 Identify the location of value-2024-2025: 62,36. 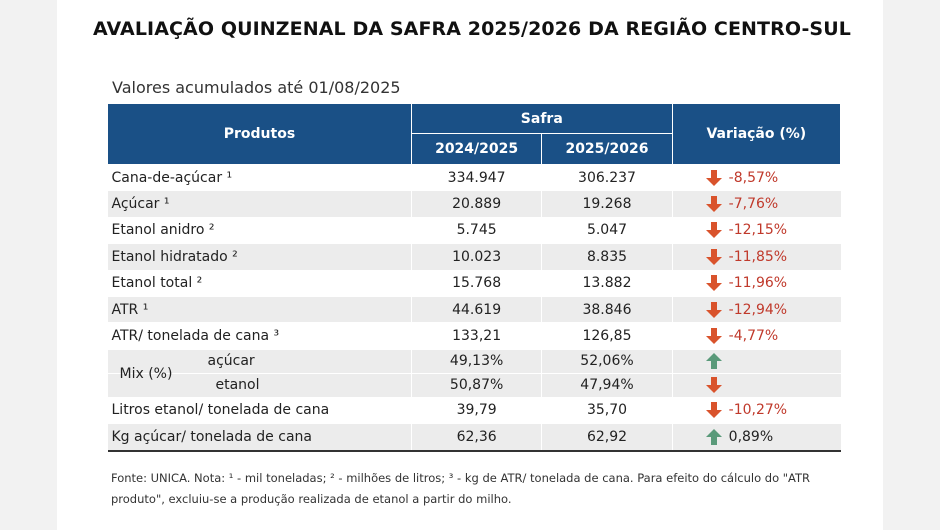
(476, 437).